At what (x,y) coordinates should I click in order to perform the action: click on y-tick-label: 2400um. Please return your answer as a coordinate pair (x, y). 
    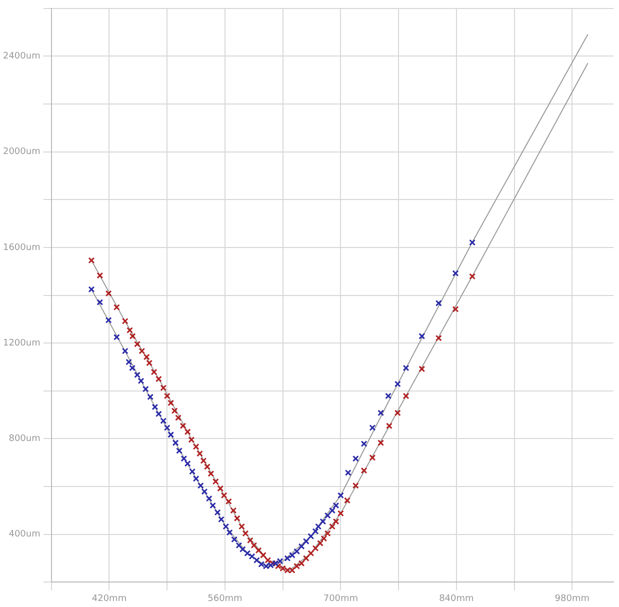
    Looking at the image, I should click on (21, 57).